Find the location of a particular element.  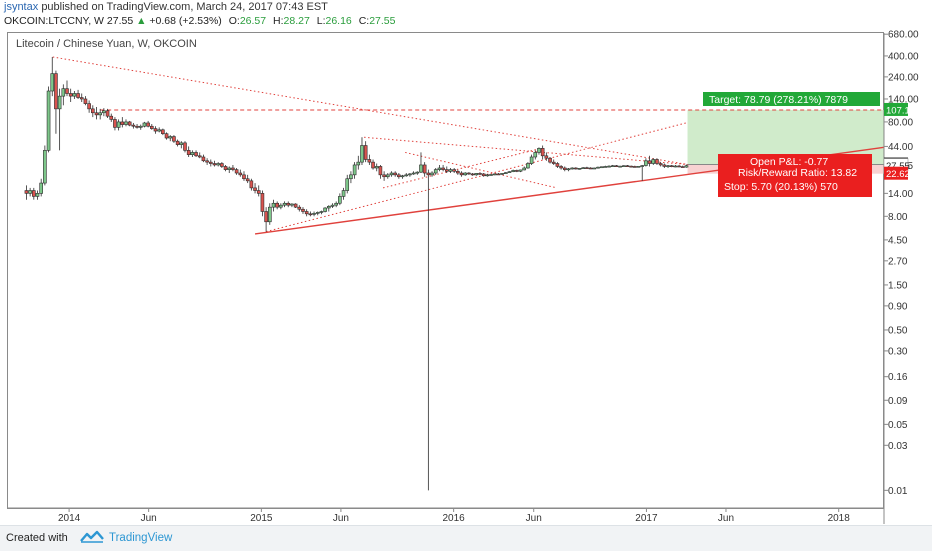

price-tick-label: 2.70 is located at coordinates (898, 261).